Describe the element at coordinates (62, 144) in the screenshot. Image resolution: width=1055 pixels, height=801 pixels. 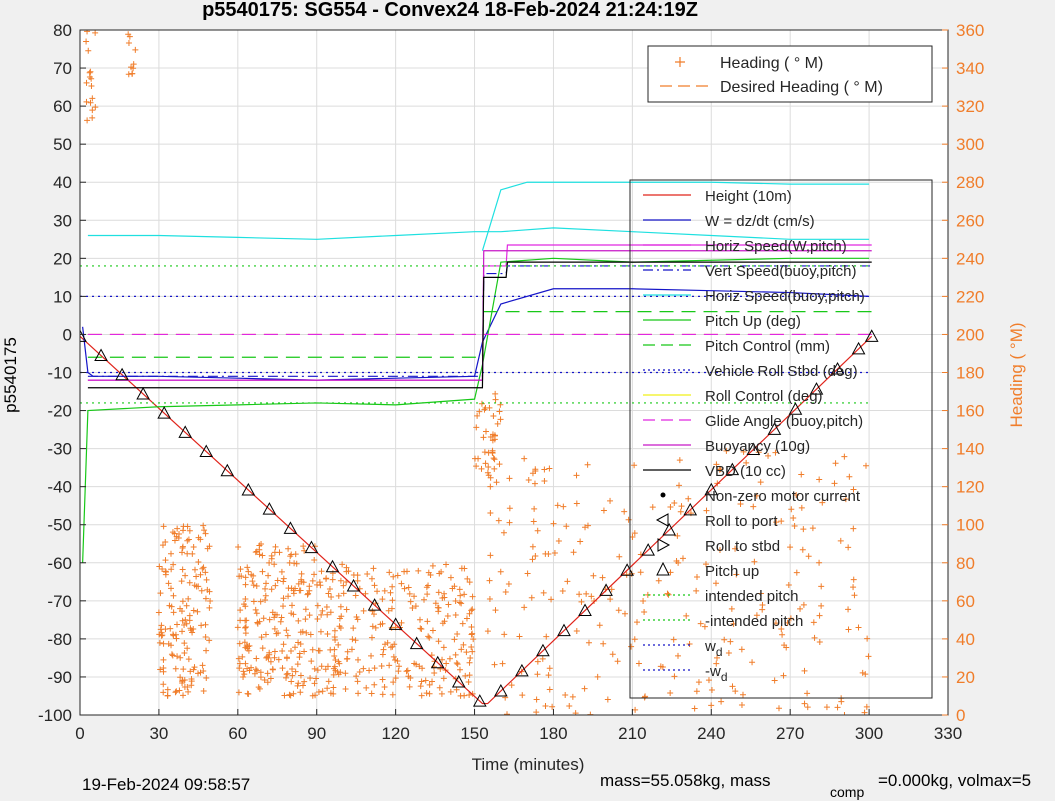
I see `y-tick-label: 50` at that location.